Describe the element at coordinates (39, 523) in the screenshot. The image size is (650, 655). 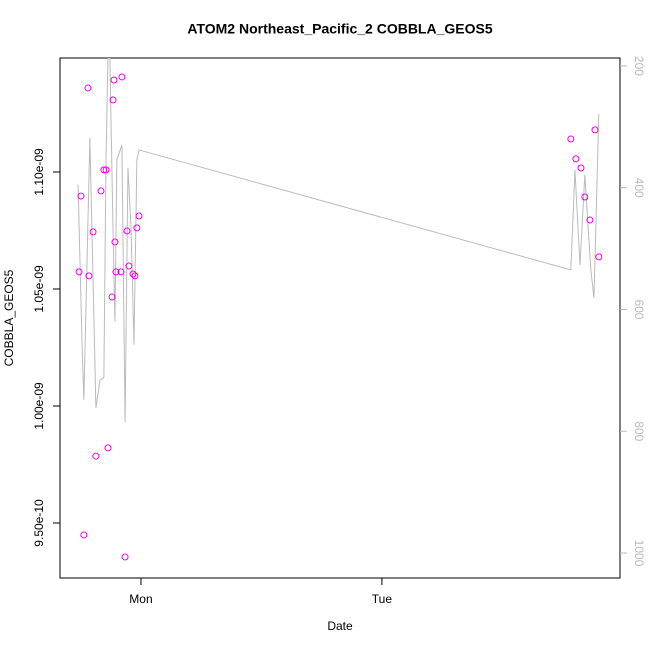
I see `y-tick-label: 9.50e-10` at that location.